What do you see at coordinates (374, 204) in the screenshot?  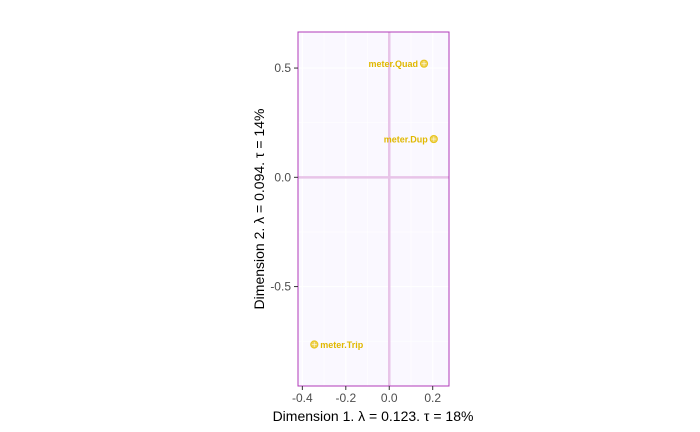 I see `data-points: meter.Quad meter.Dup meter.Trip` at bounding box center [374, 204].